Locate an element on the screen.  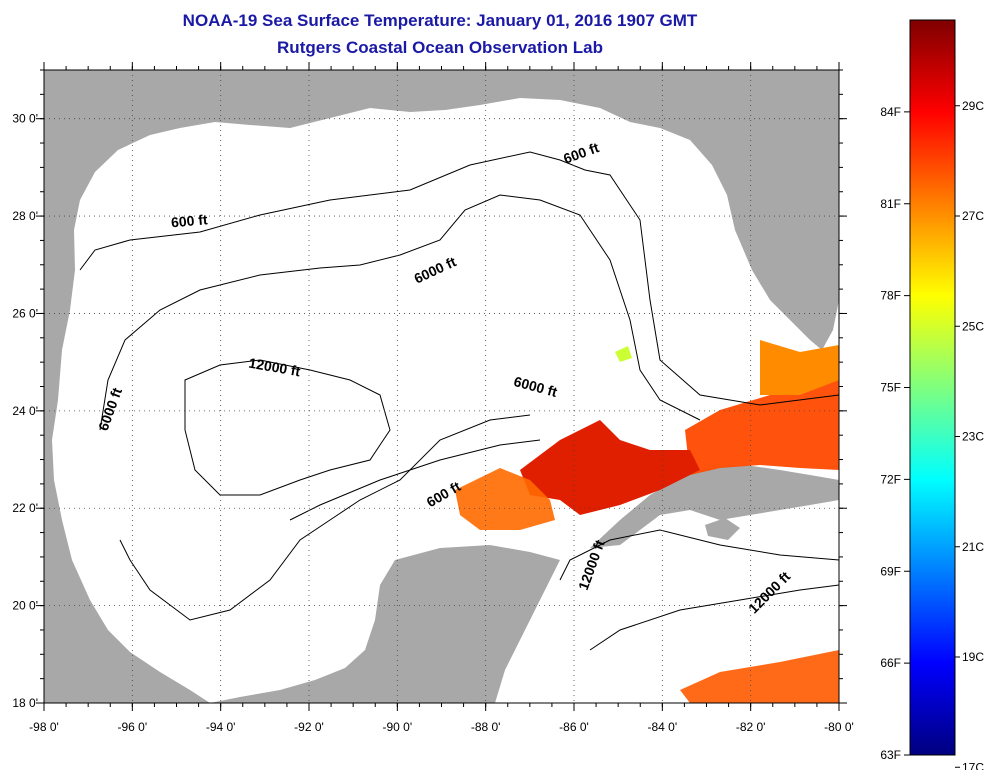
lat-tick-label: 30 0' is located at coordinates (25, 119).